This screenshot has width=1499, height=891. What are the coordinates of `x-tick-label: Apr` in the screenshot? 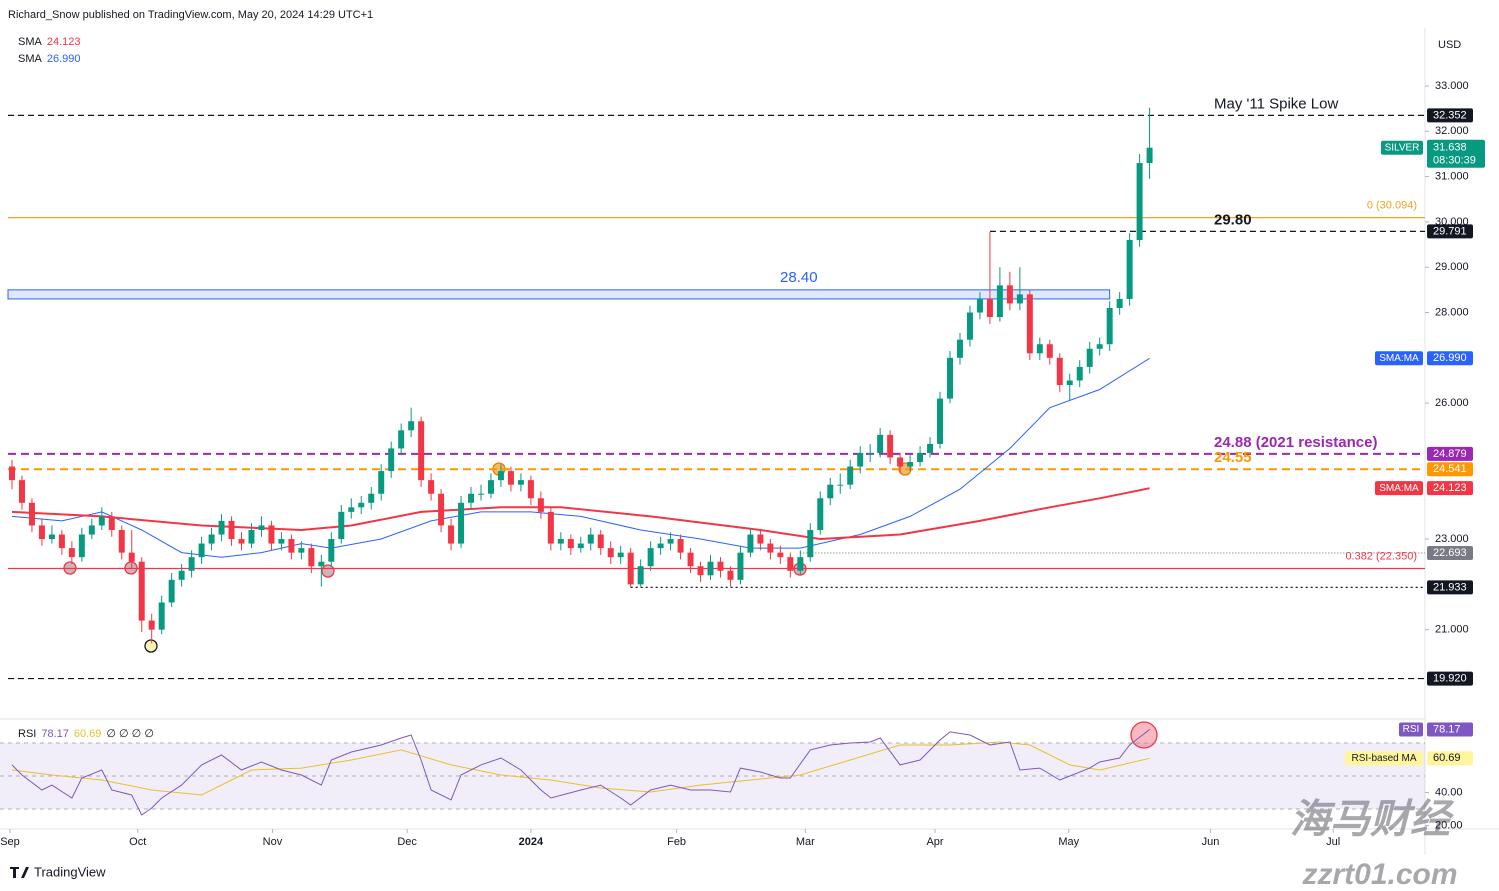 It's located at (934, 842).